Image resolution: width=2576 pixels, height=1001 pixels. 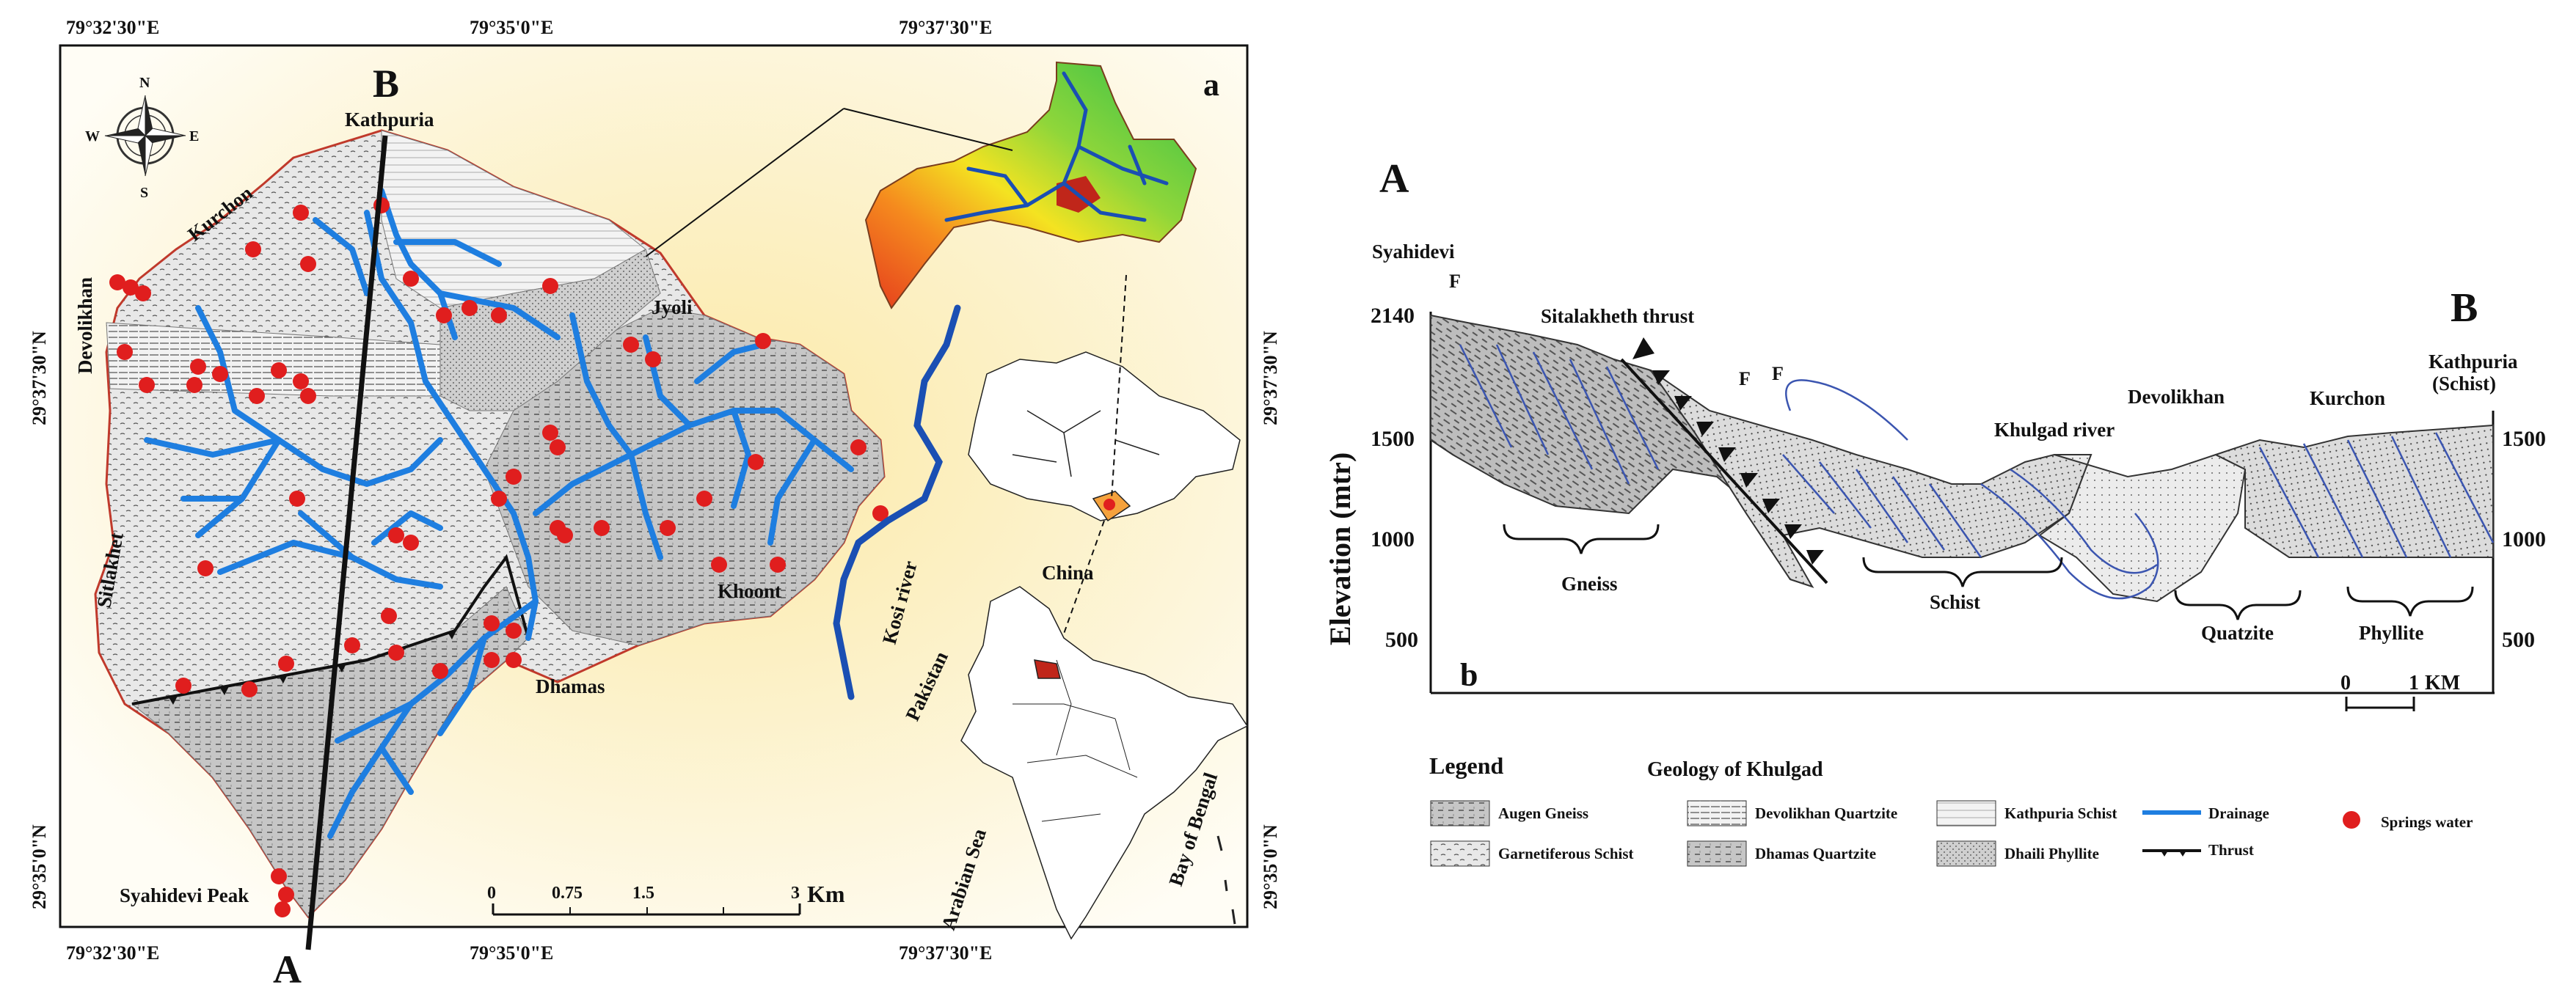 I want to click on compass-rose: N S E W, so click(x=142, y=138).